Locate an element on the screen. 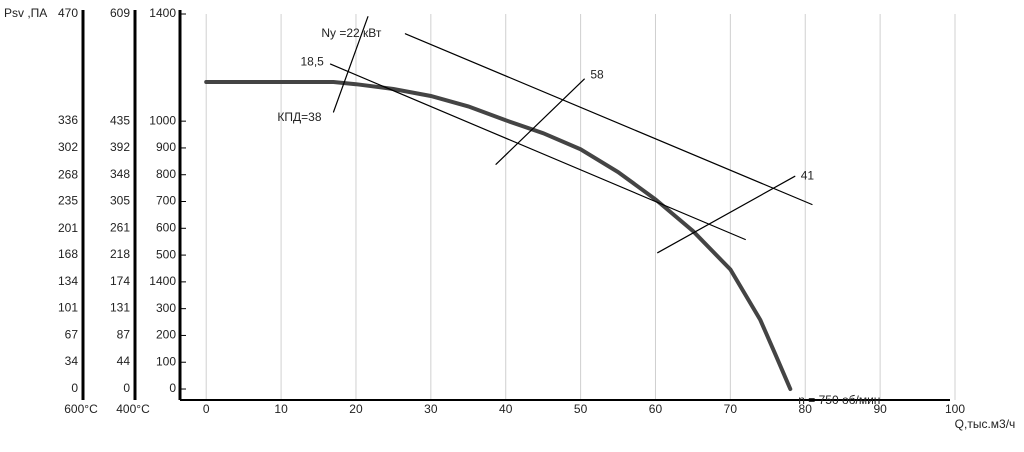  aux-tick-label: 87 is located at coordinates (124, 335).